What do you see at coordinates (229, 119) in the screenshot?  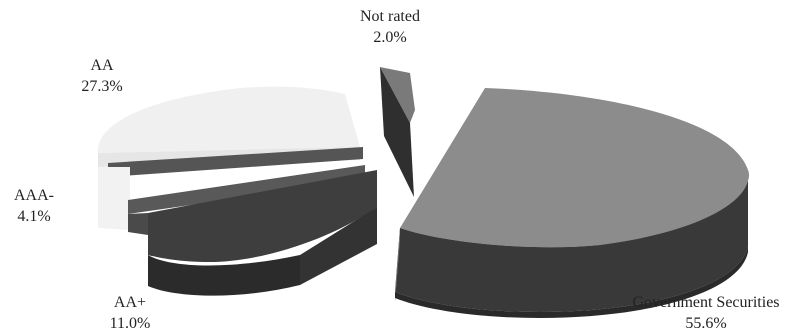 I see `slice-aa-top` at bounding box center [229, 119].